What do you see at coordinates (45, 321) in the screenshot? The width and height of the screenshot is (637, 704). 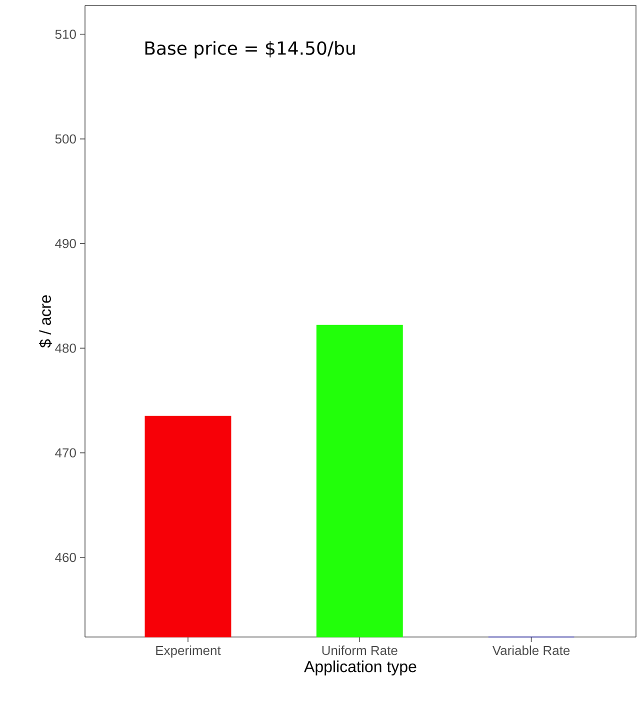 I see `y-axis-title: $ / acre` at bounding box center [45, 321].